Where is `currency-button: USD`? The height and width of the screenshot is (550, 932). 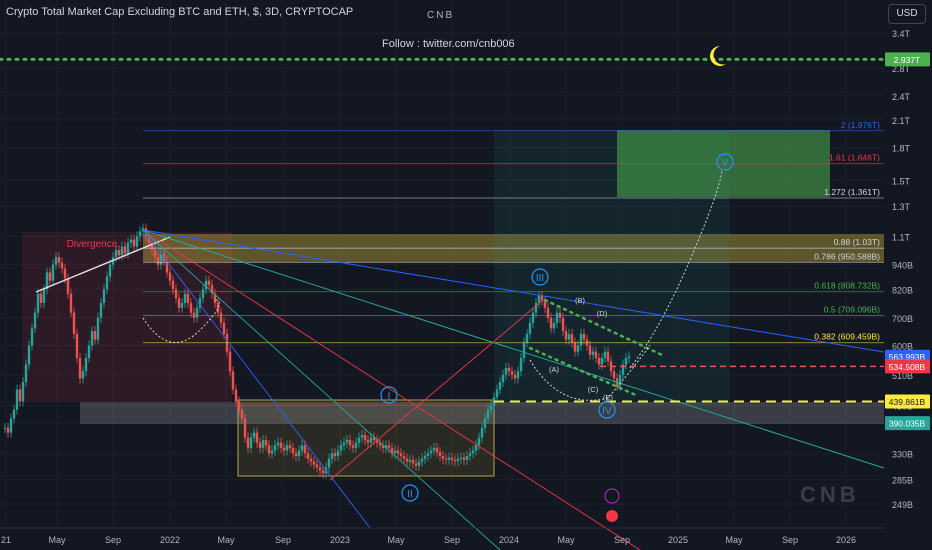 currency-button: USD is located at coordinates (907, 14).